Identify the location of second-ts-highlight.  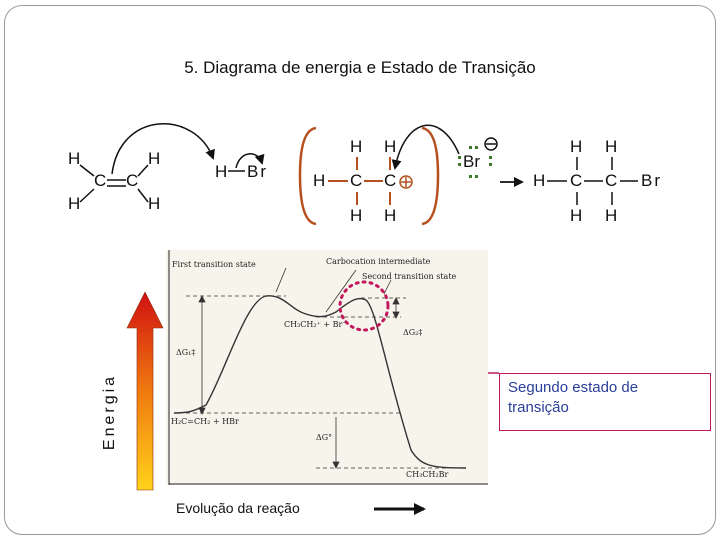
(364, 306).